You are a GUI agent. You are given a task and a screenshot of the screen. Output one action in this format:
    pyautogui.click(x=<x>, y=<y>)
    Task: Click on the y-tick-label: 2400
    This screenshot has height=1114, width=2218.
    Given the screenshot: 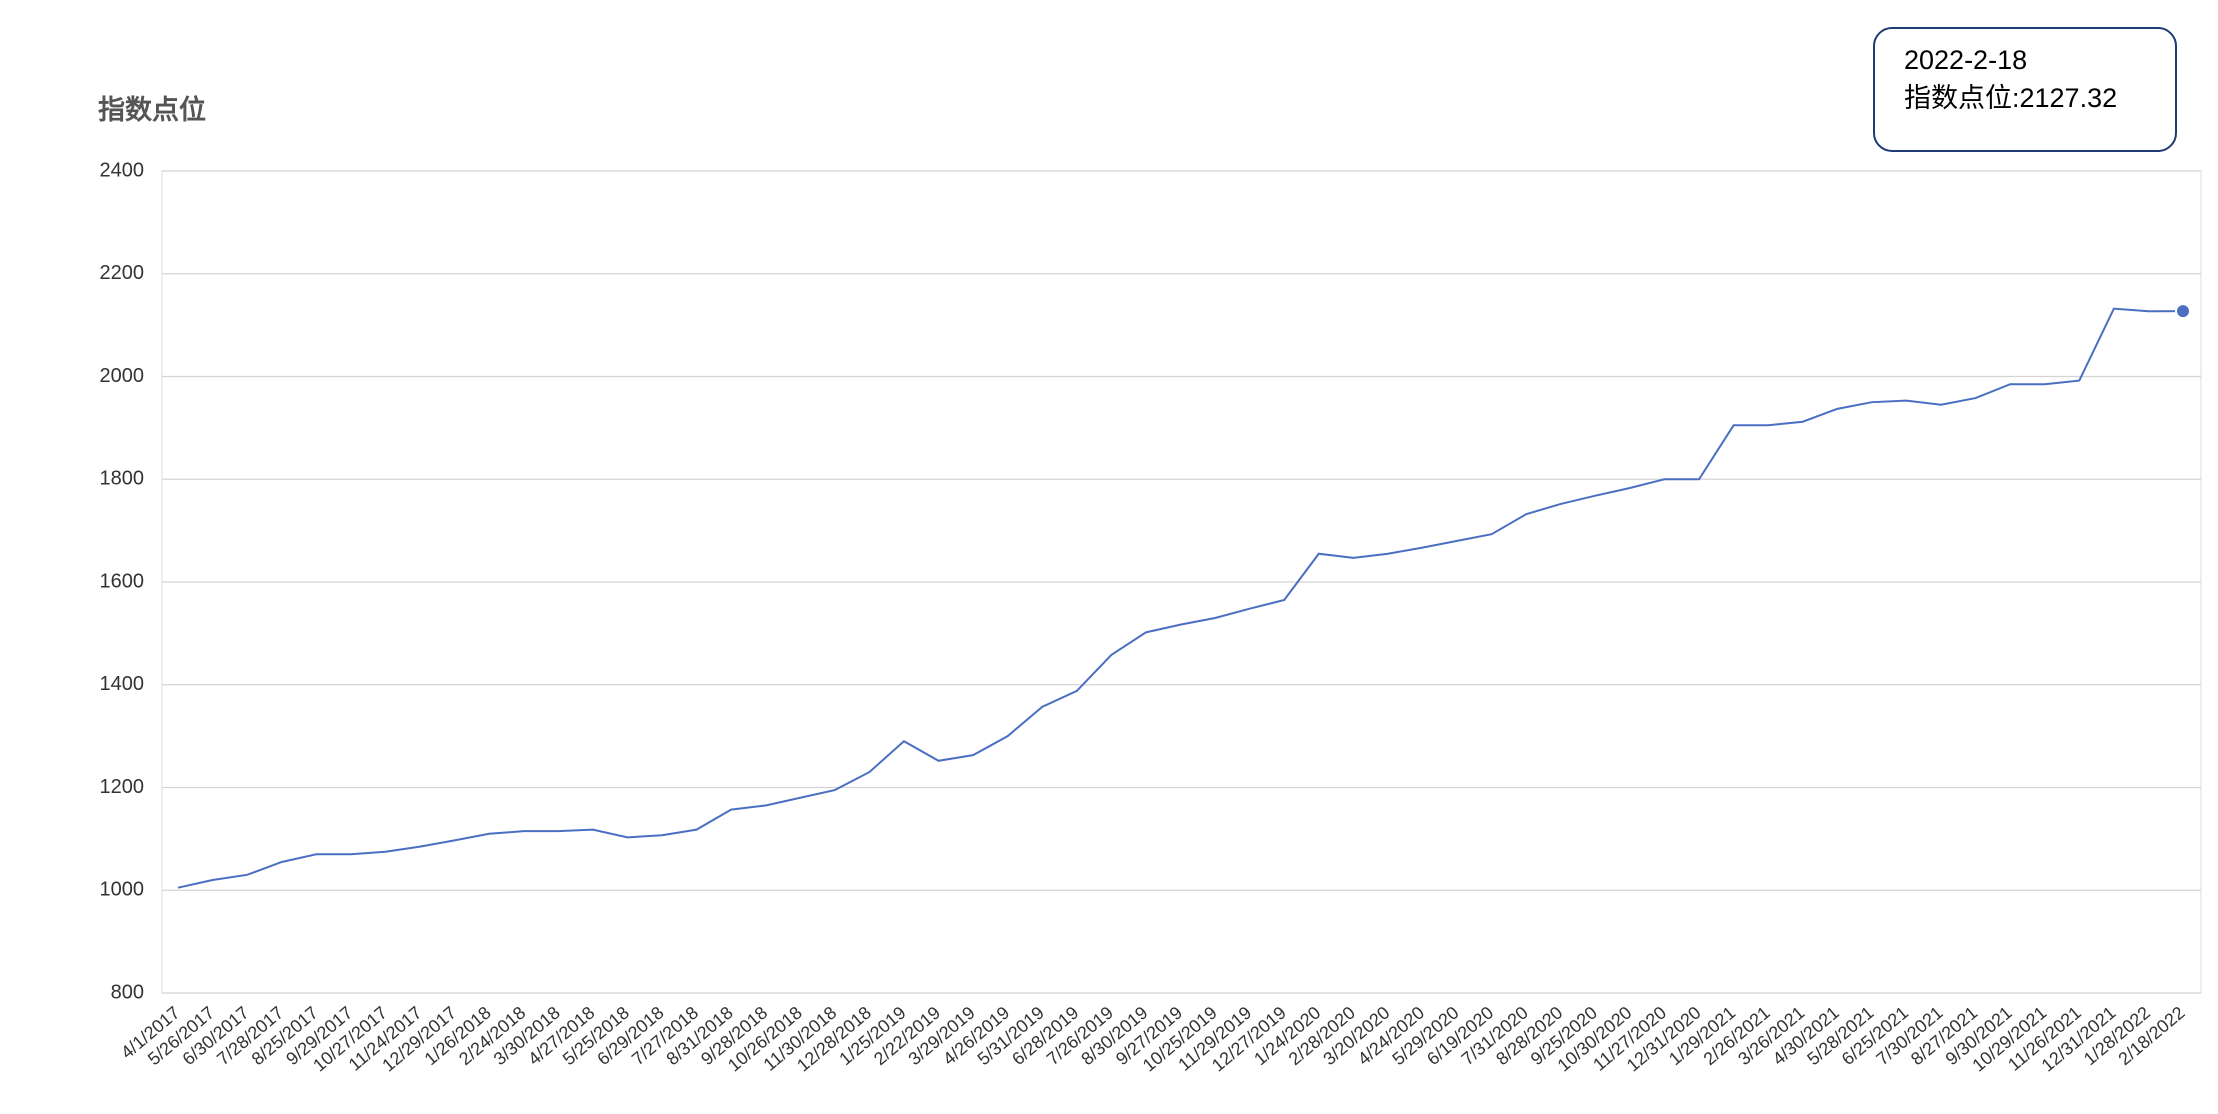 What is the action you would take?
    pyautogui.click(x=122, y=170)
    